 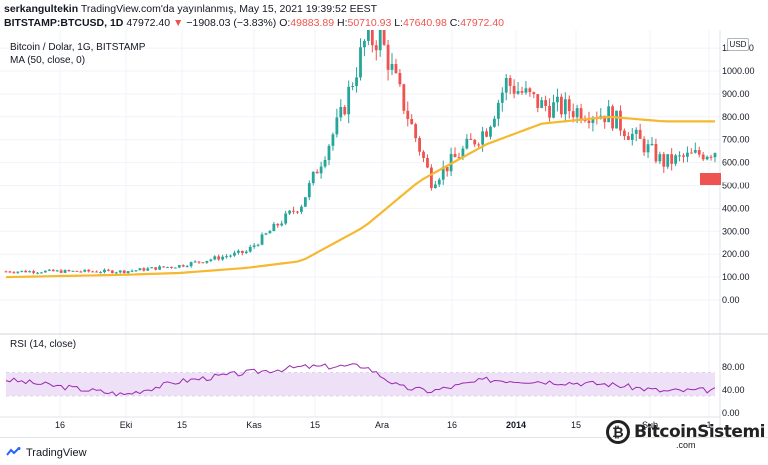 What do you see at coordinates (731, 300) in the screenshot?
I see `price-tick-label: 0.00` at bounding box center [731, 300].